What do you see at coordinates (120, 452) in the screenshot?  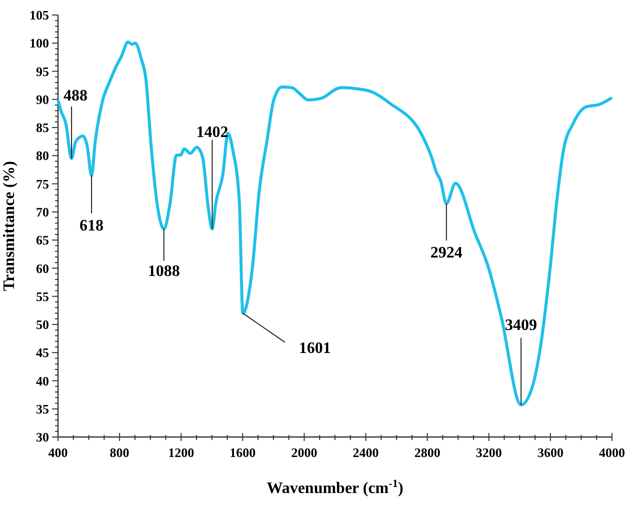 I see `x-tick-label: 800` at bounding box center [120, 452].